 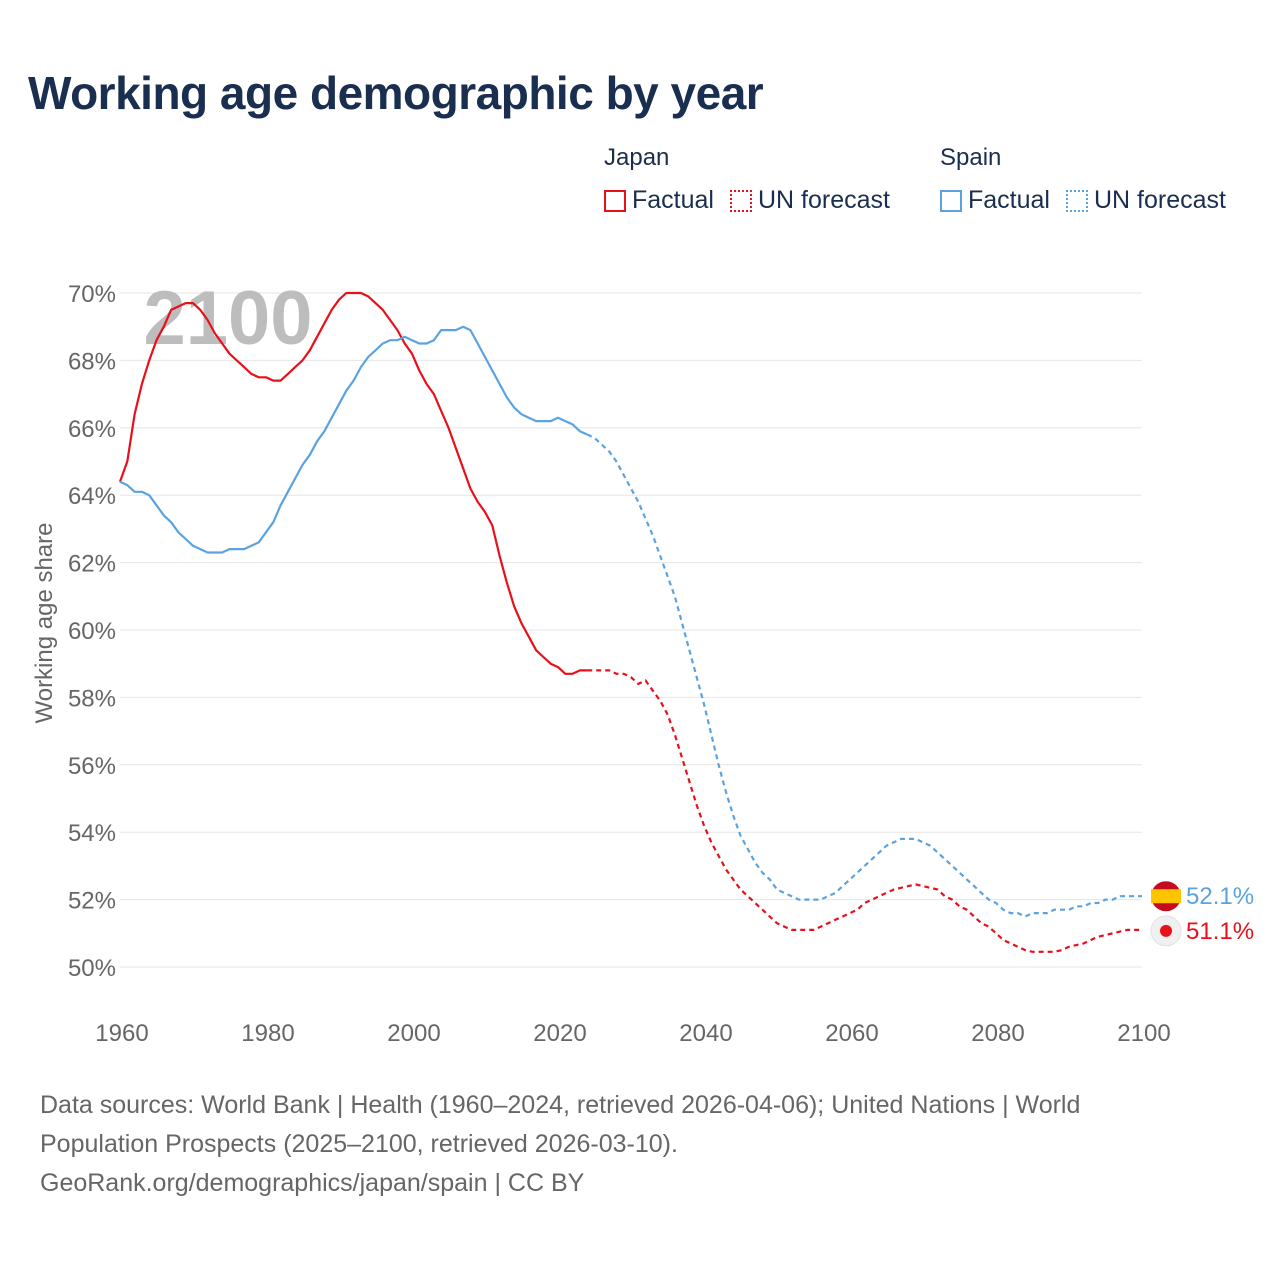 I want to click on x-tick-label: 2100, so click(x=1143, y=1033).